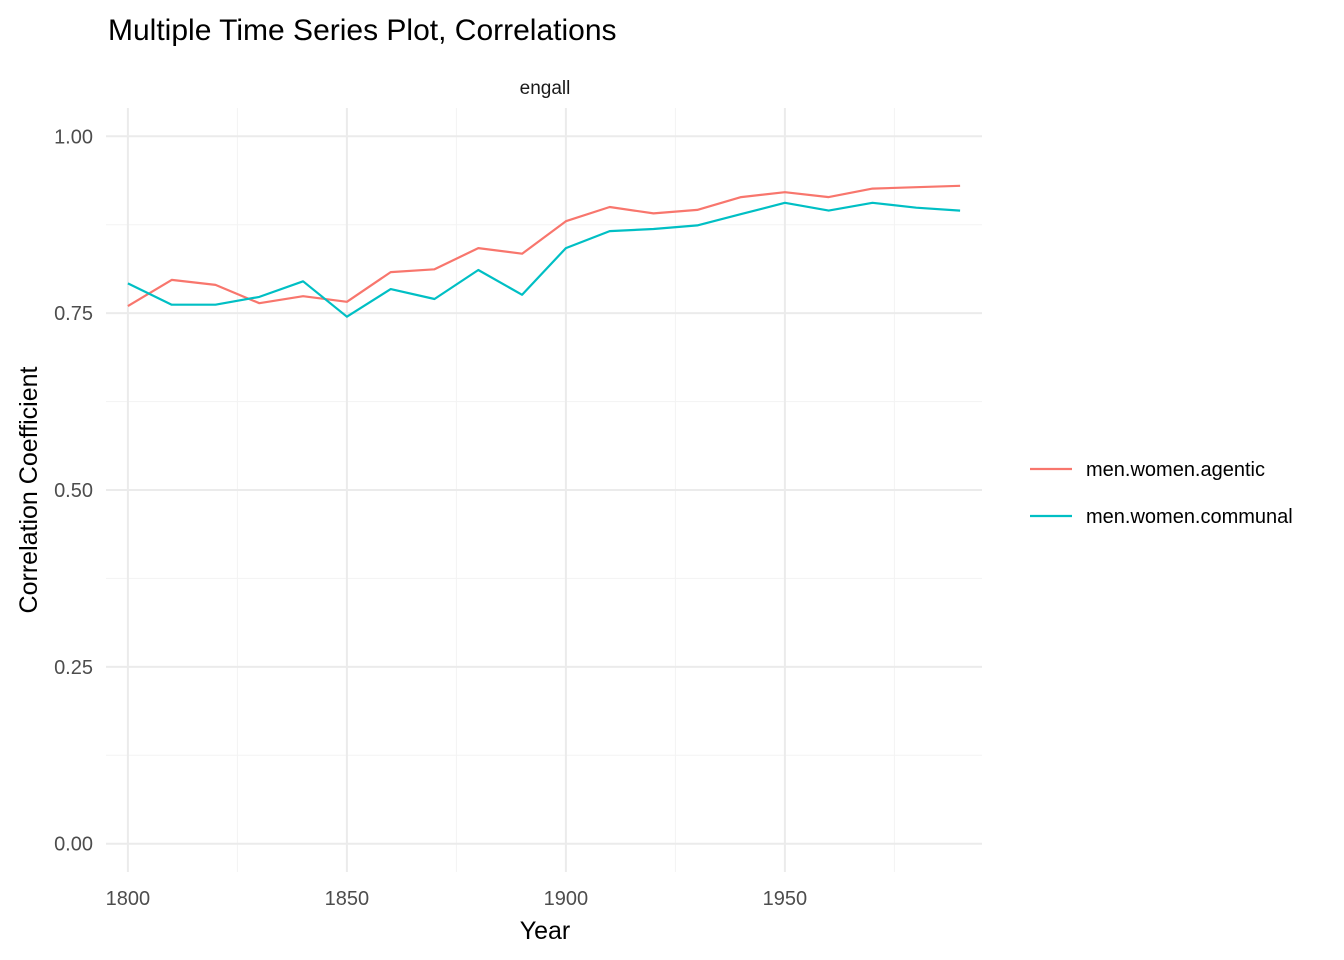  I want to click on y-tick-label: 0.00, so click(73, 845).